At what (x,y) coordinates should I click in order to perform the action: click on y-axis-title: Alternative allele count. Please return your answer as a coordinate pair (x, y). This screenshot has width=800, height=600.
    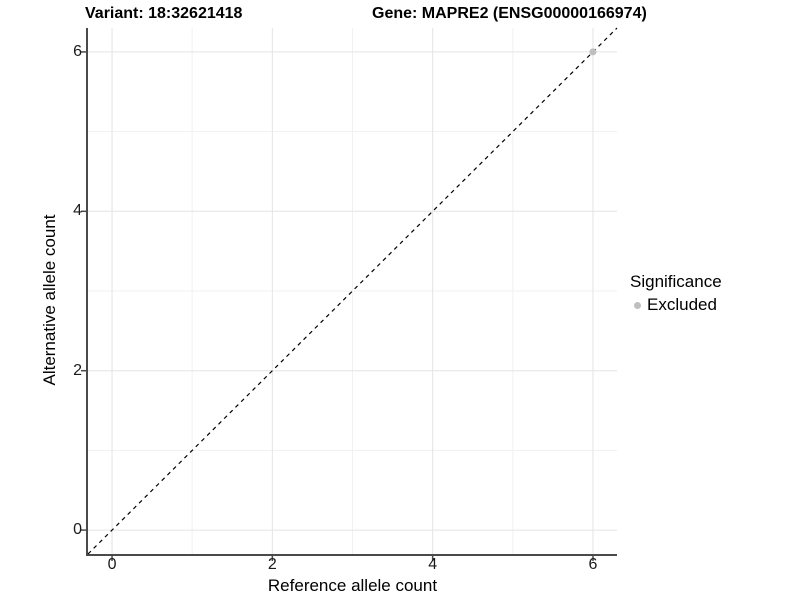
    Looking at the image, I should click on (49, 300).